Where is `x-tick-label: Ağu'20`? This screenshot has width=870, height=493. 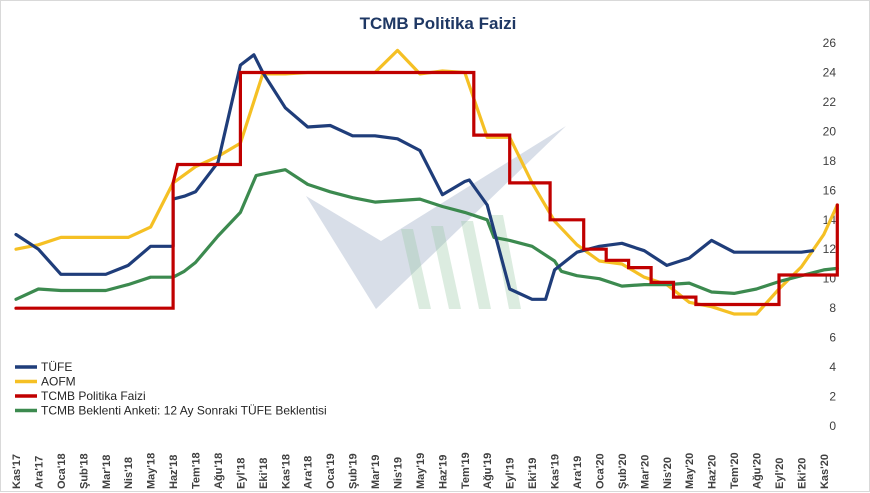 x-tick-label: Ağu'20 is located at coordinates (758, 471).